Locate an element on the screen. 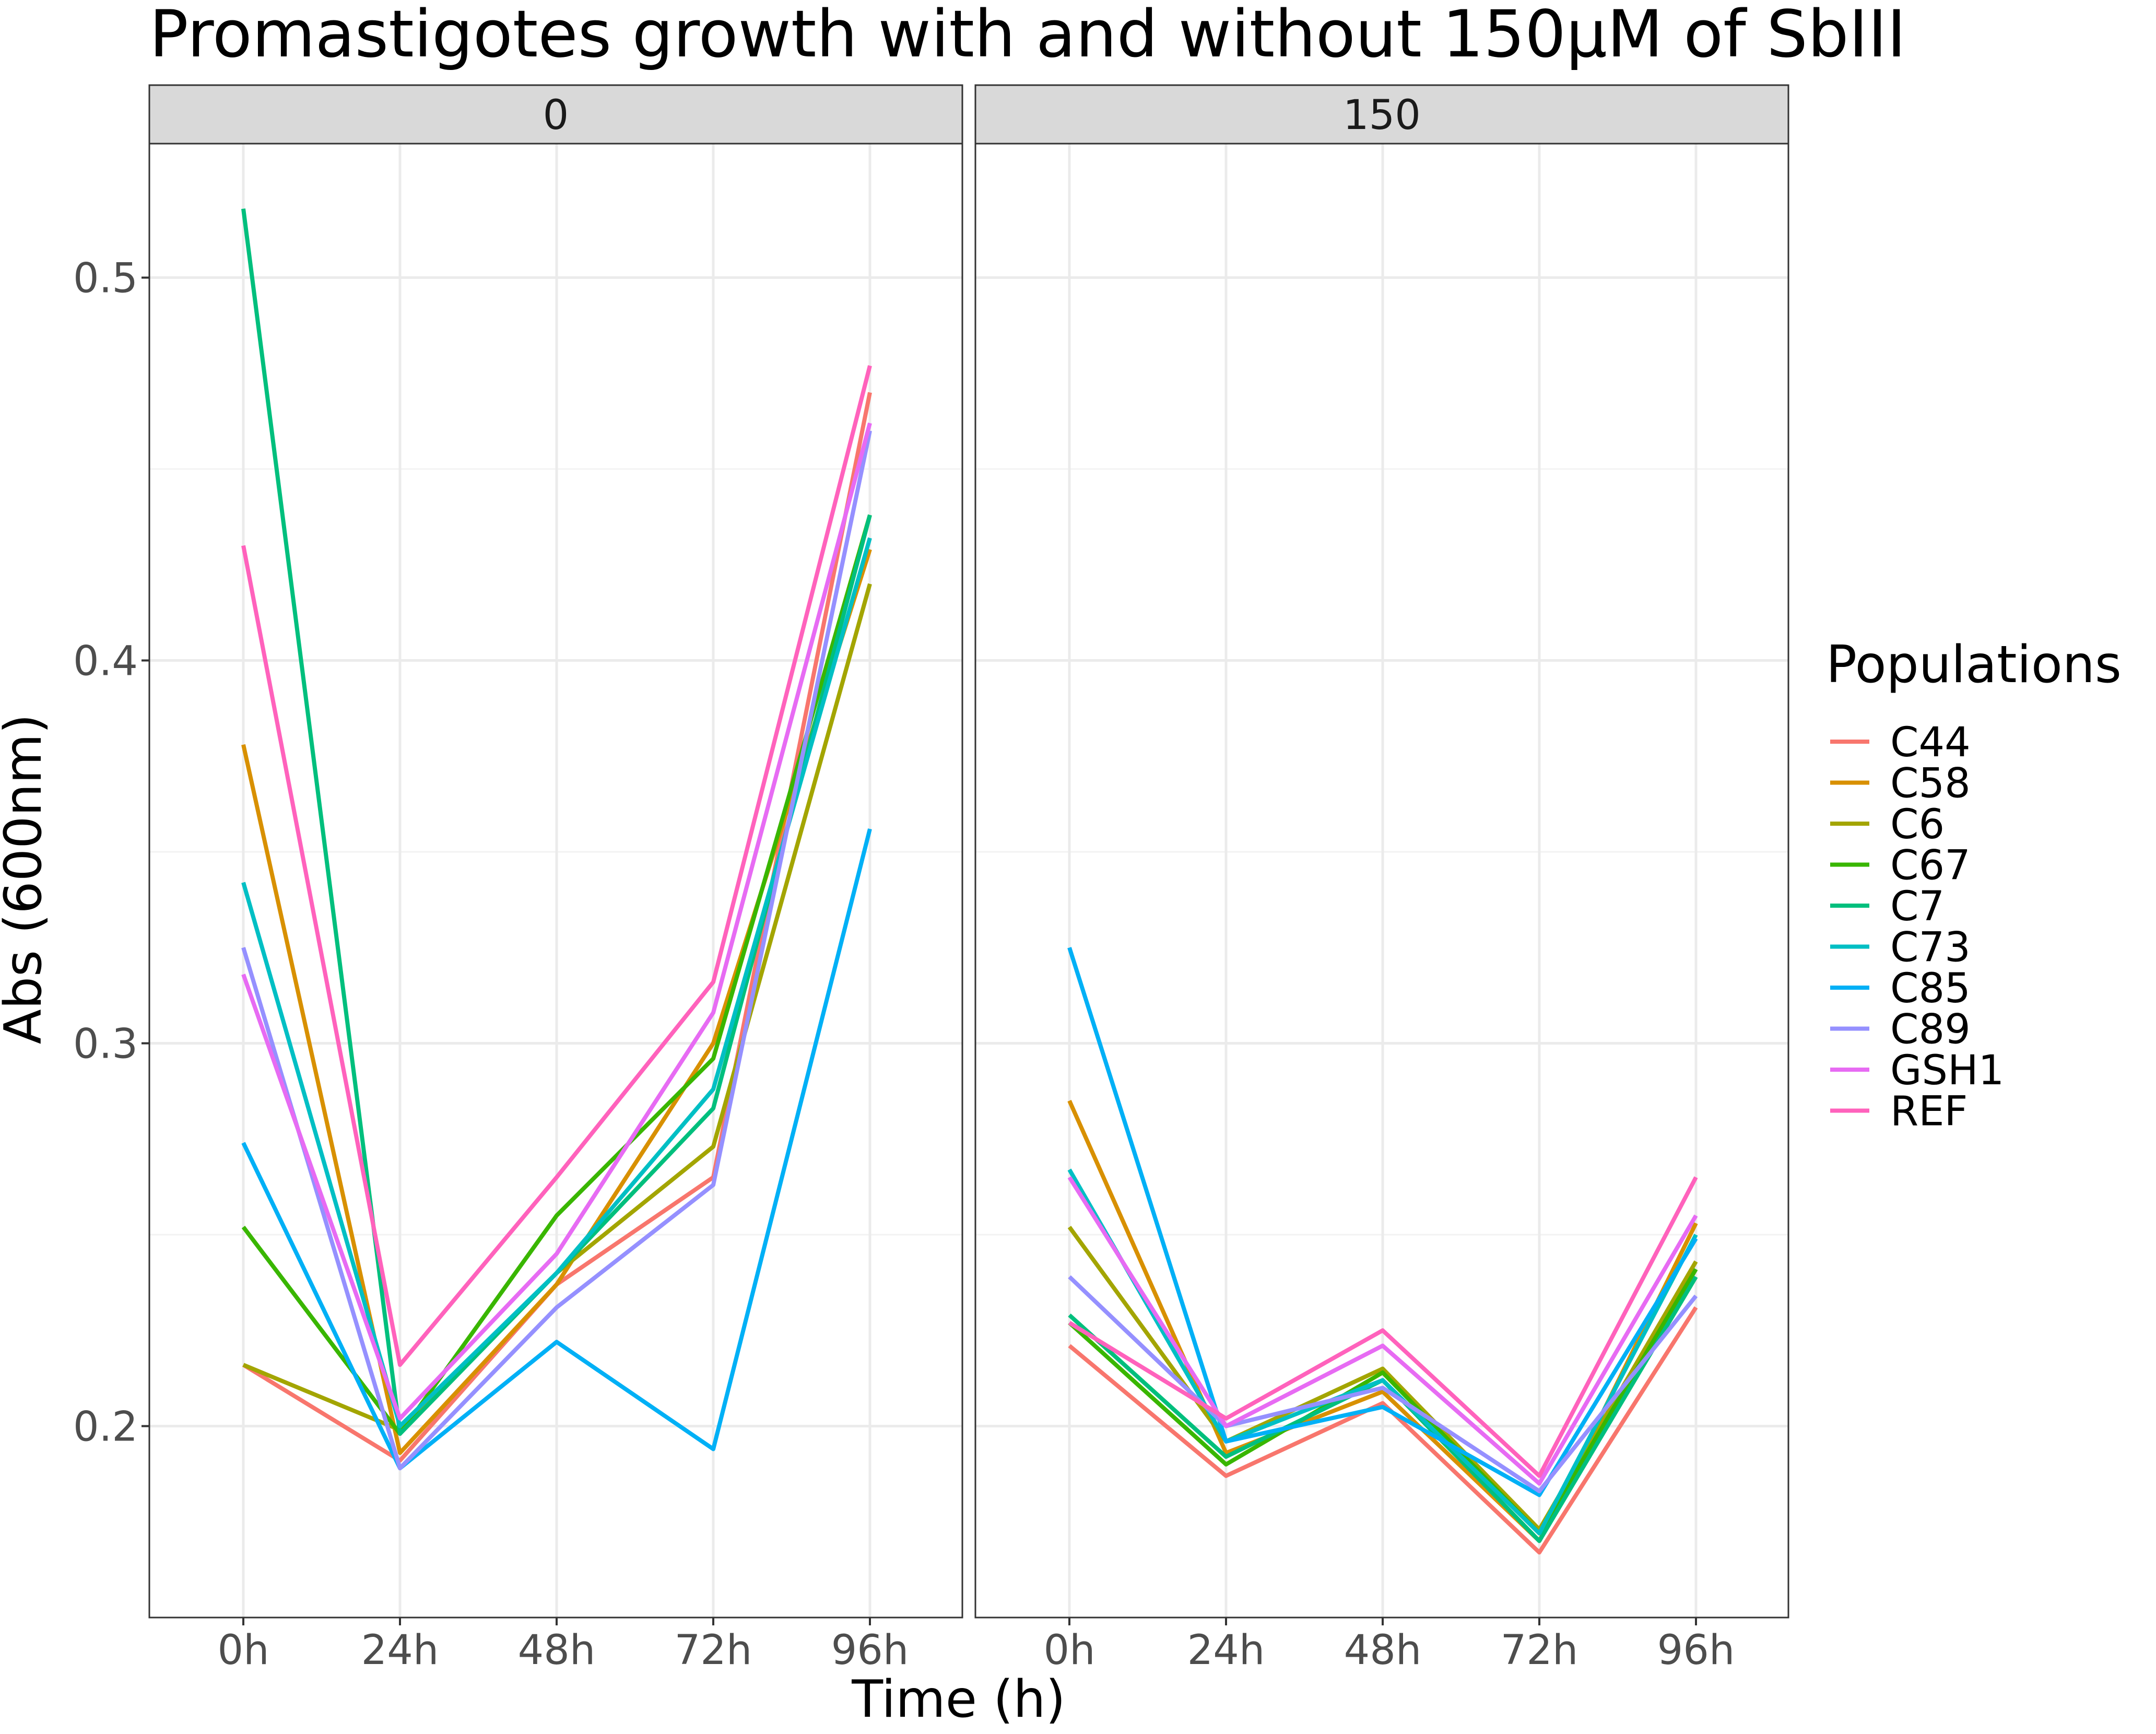 The image size is (2156, 1734). legend-label: C73 is located at coordinates (1931, 947).